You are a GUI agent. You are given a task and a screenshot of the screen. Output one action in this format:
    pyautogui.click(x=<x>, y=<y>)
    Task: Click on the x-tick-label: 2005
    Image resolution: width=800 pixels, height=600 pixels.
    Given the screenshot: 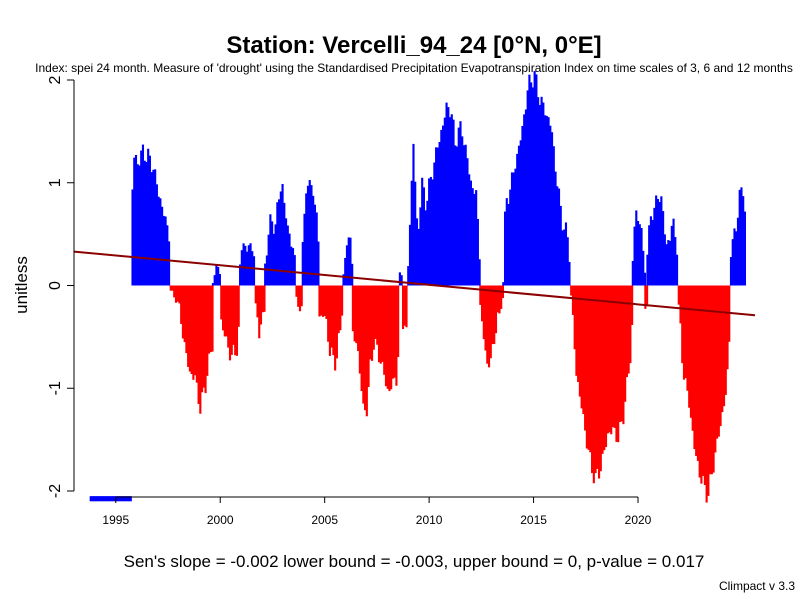 What is the action you would take?
    pyautogui.click(x=324, y=520)
    